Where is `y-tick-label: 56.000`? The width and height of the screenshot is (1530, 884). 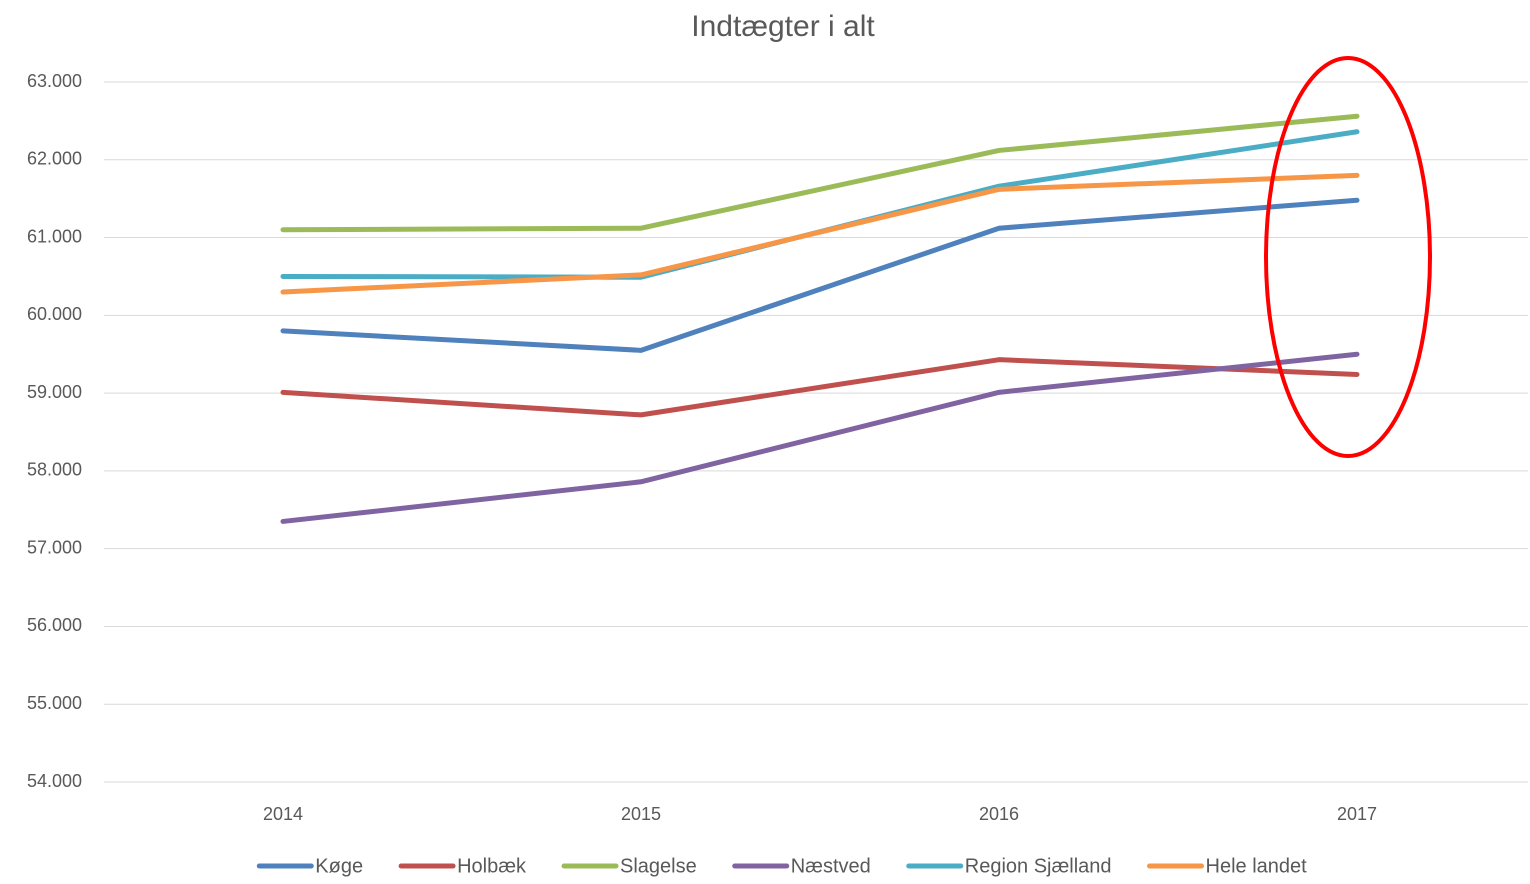 y-tick-label: 56.000 is located at coordinates (54, 625).